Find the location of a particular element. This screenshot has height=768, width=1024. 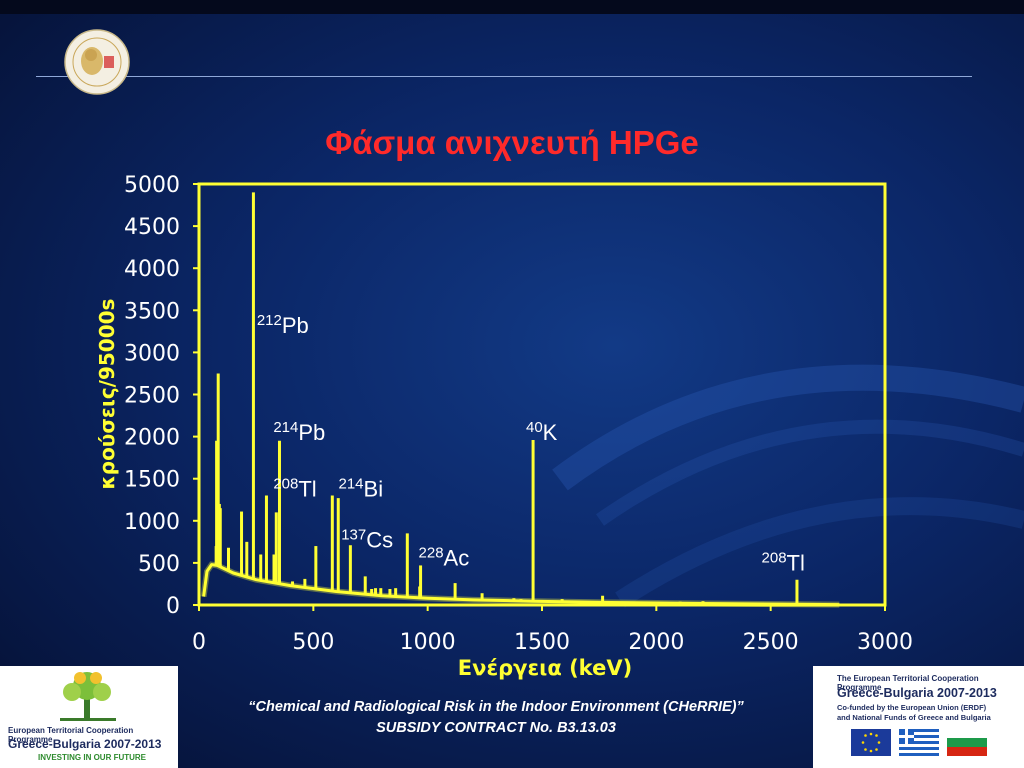

university-seal-logo is located at coordinates (97, 62).